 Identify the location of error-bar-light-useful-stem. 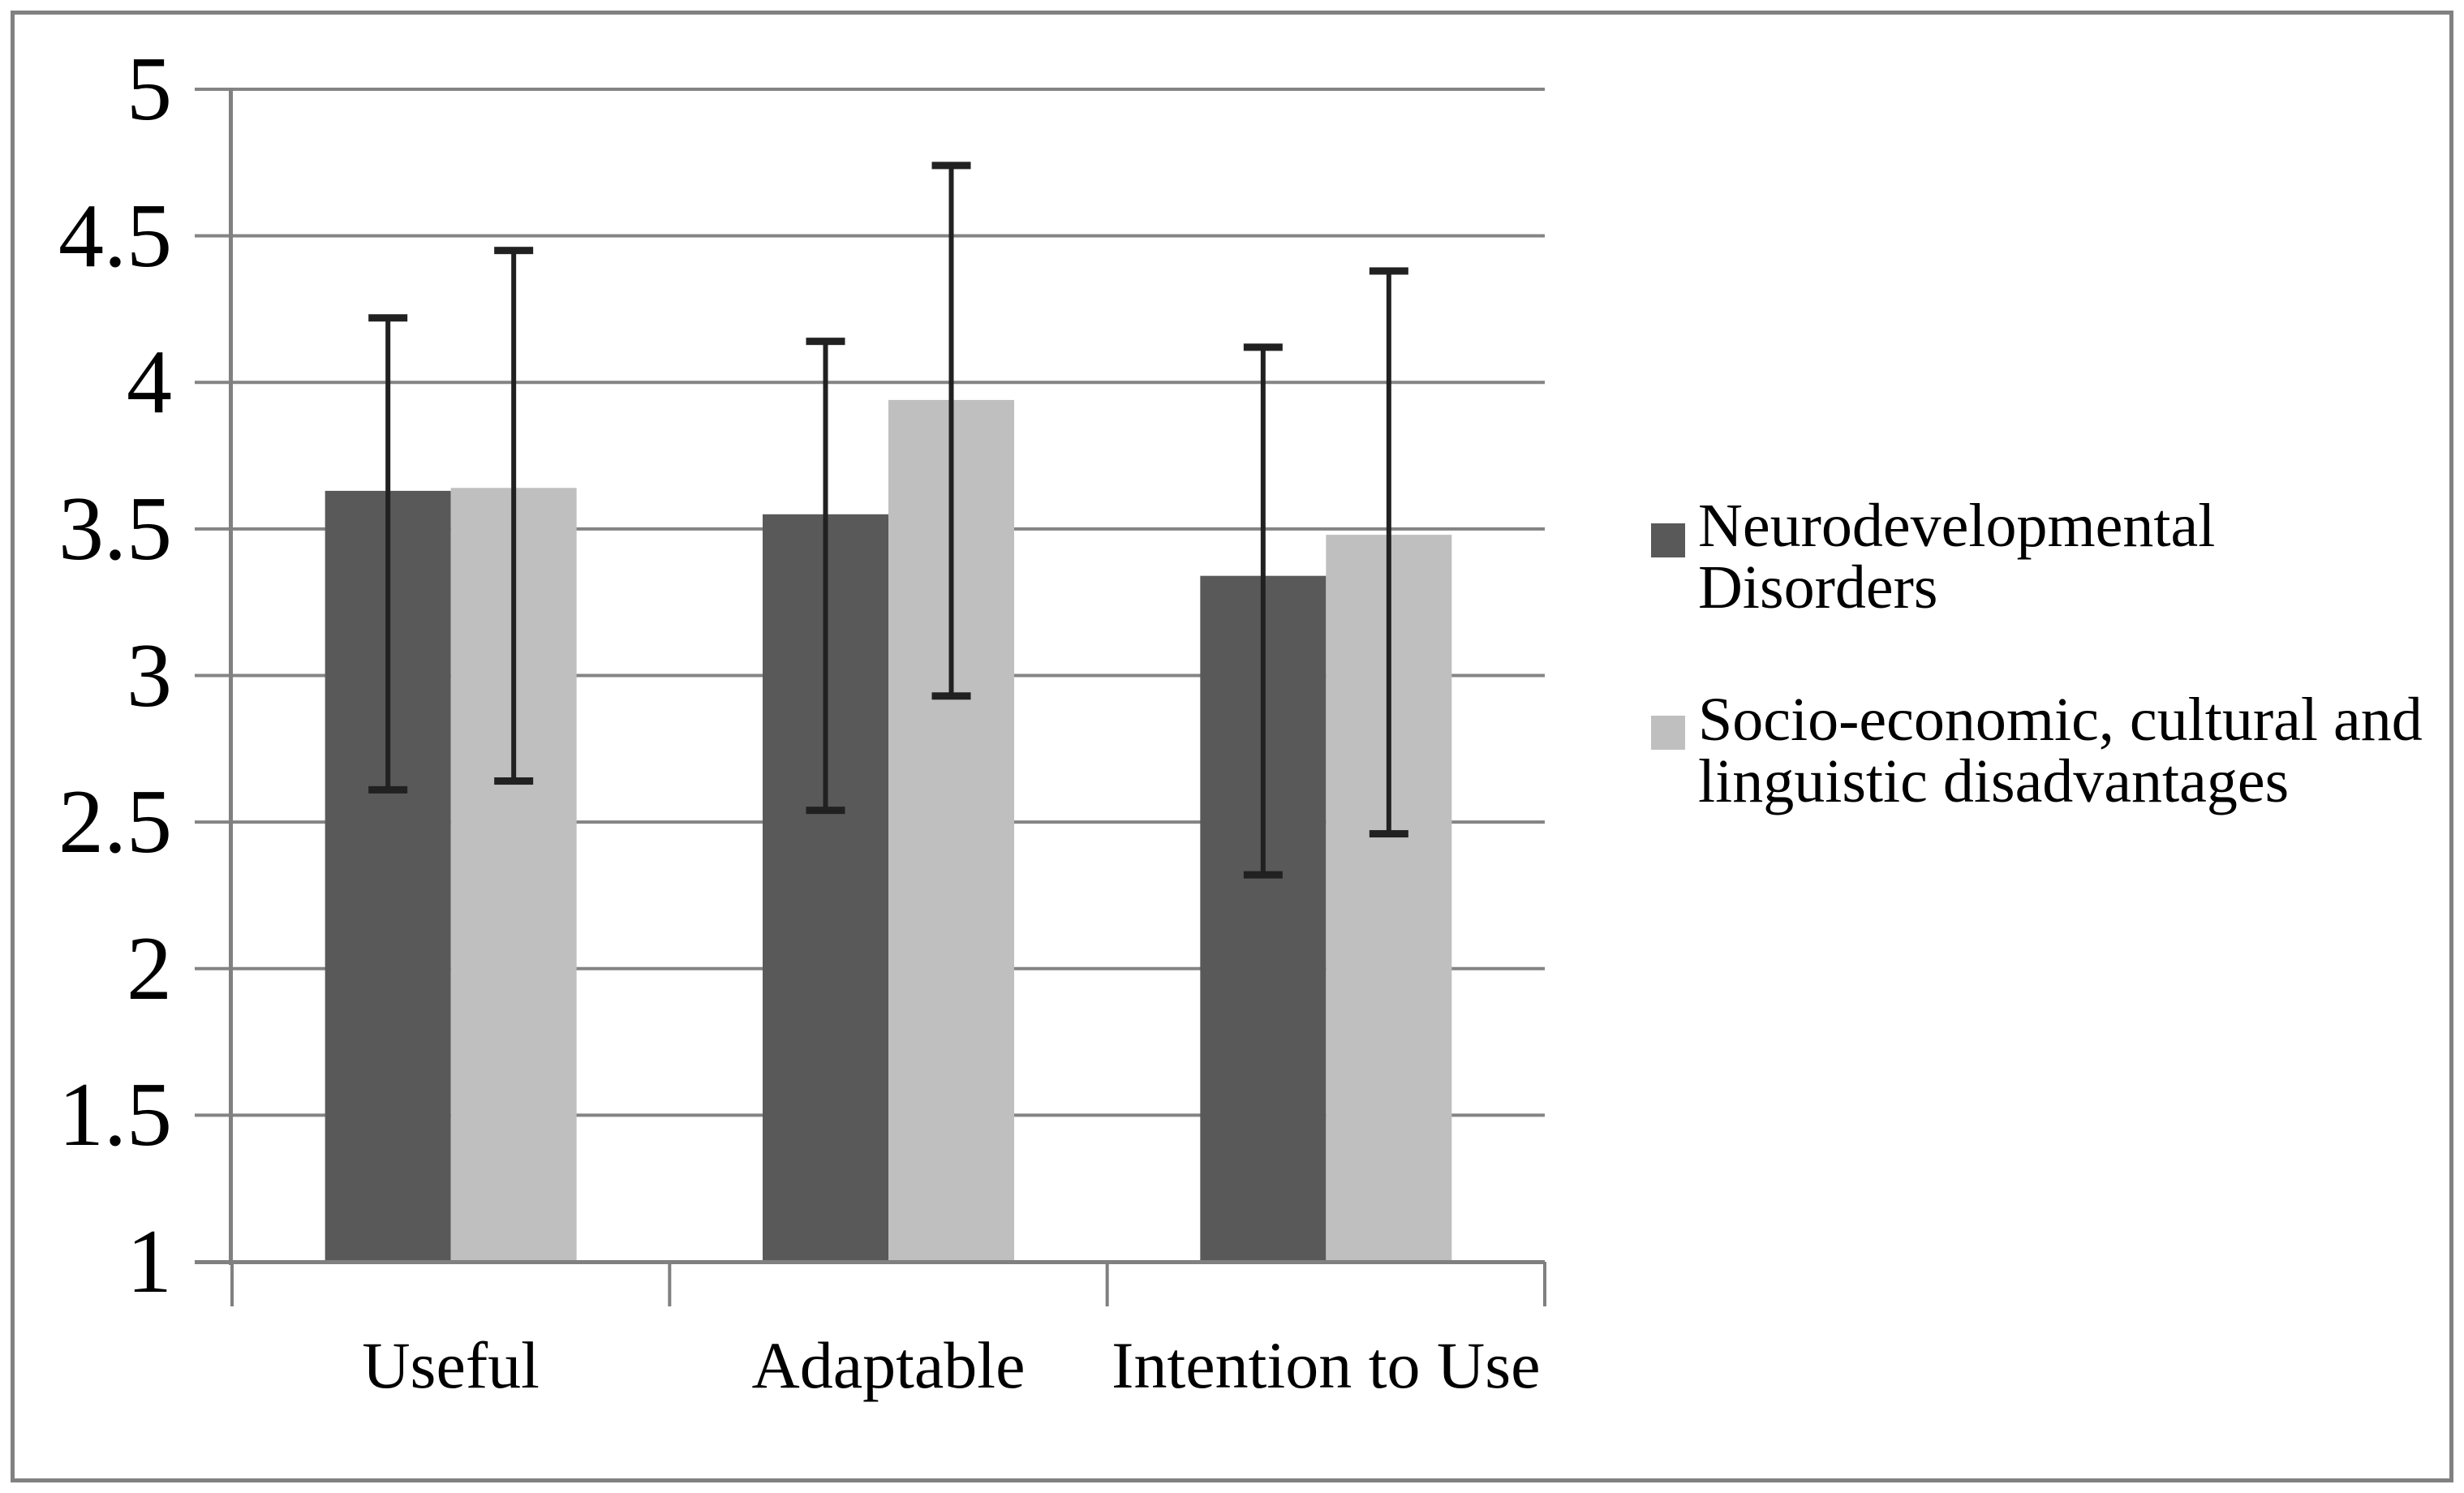
(514, 515).